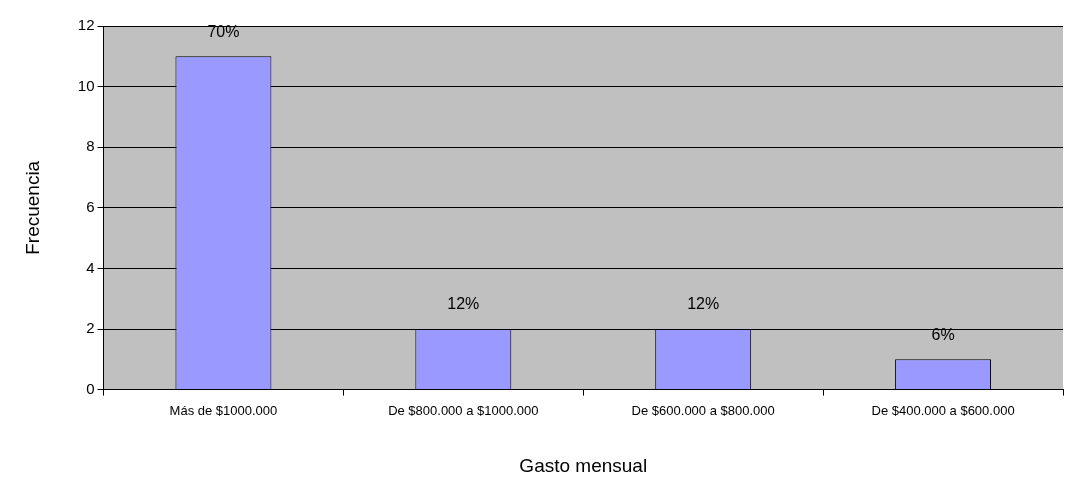 This screenshot has width=1091, height=498. What do you see at coordinates (32, 207) in the screenshot?
I see `y-axis-title: Frecuencia` at bounding box center [32, 207].